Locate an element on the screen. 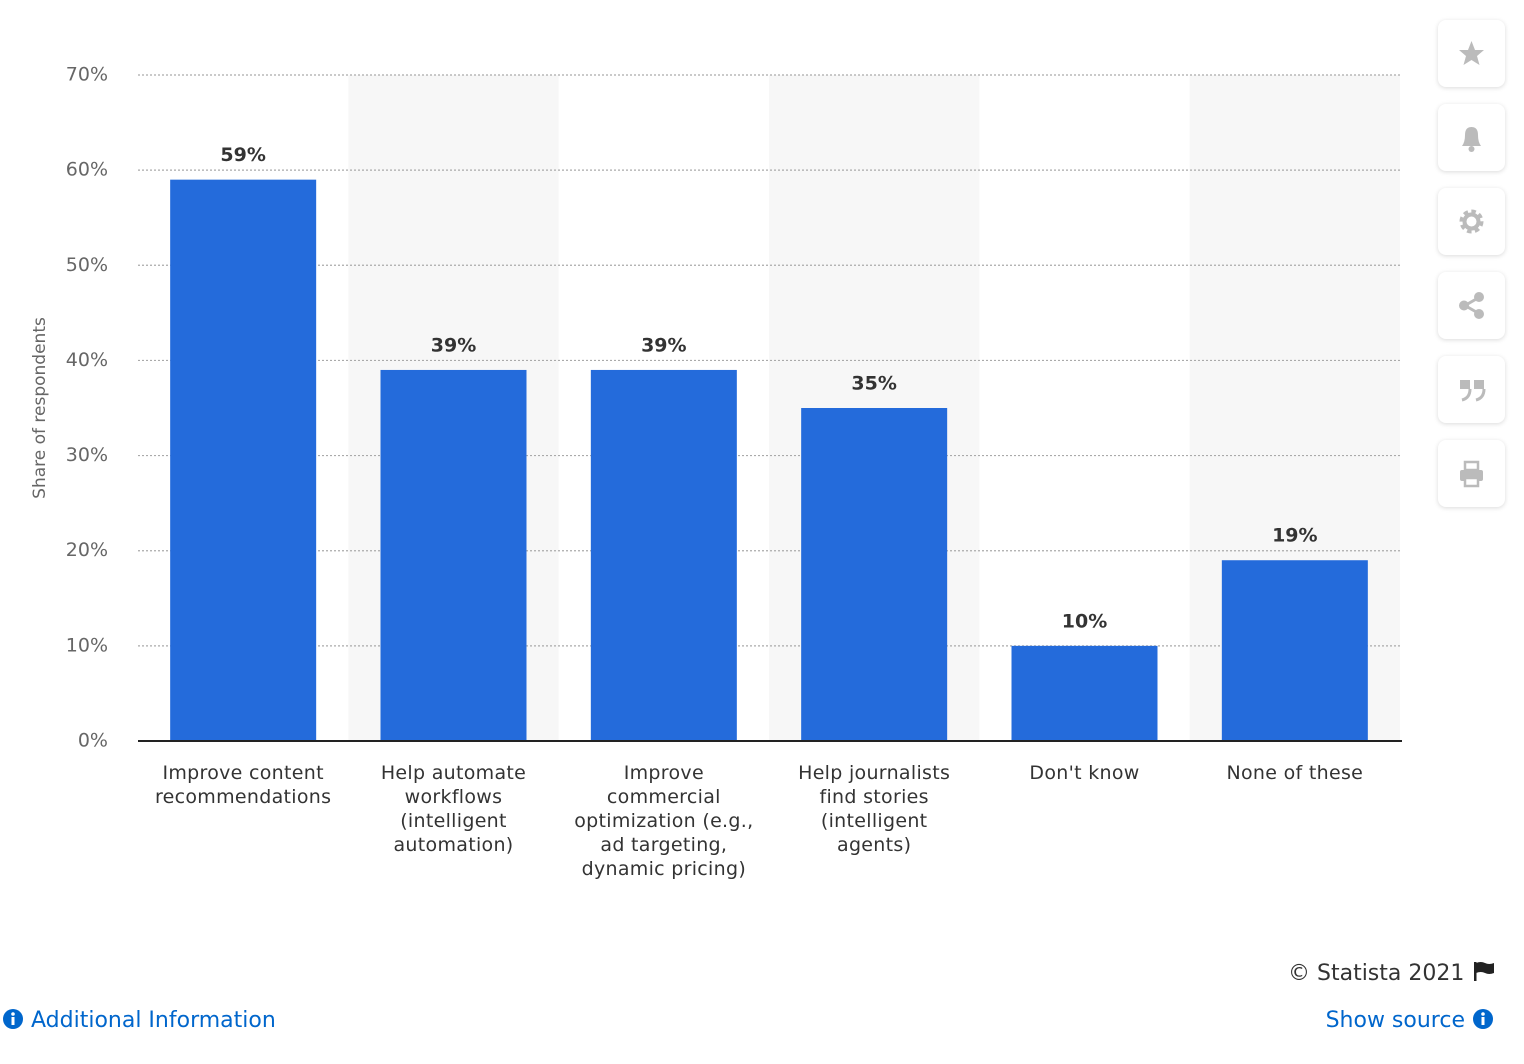  share-button is located at coordinates (1471, 305).